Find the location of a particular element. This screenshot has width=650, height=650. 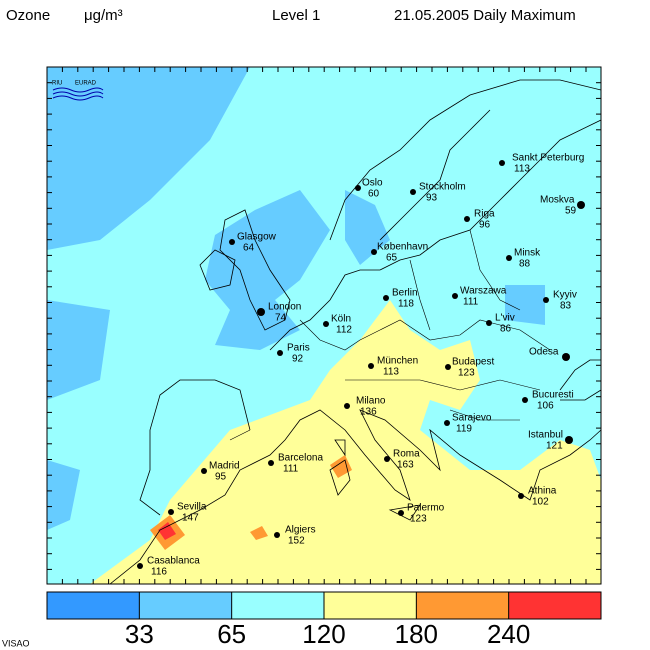

city-name: Sarajevo is located at coordinates (472, 418).